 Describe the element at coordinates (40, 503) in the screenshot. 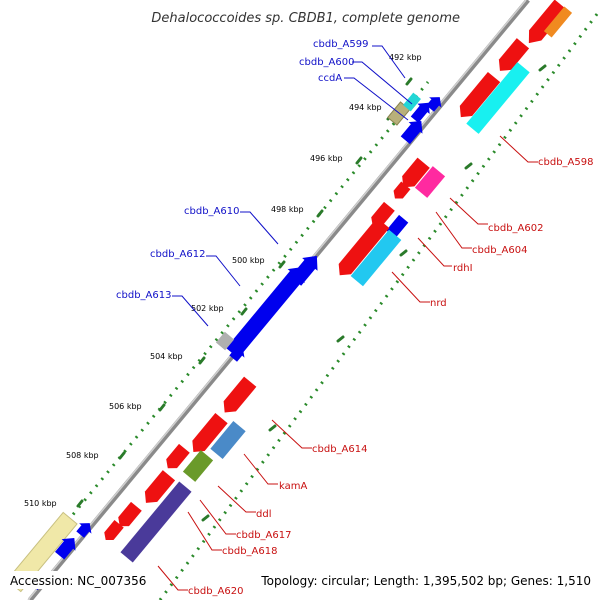

I see `scale-label: 510 kbp` at that location.